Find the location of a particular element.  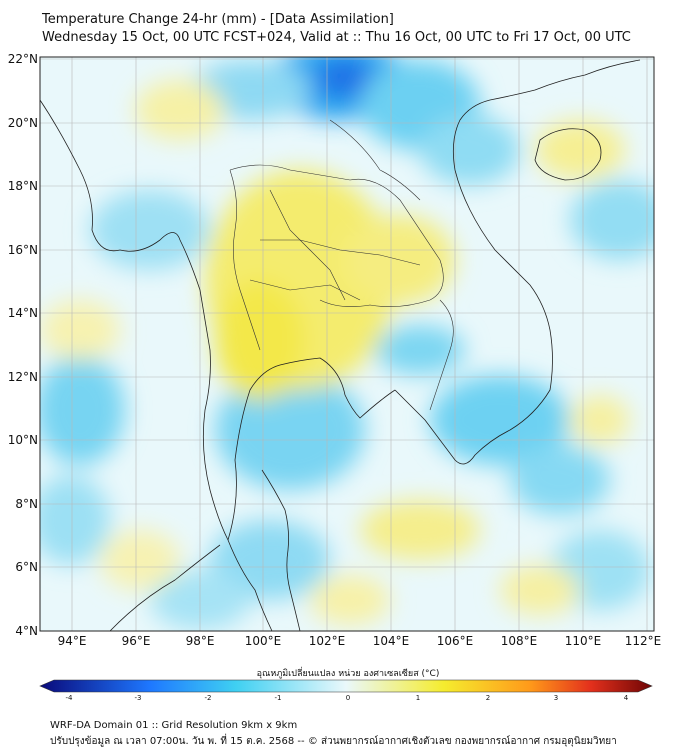

lon-label: 94°E is located at coordinates (72, 641).